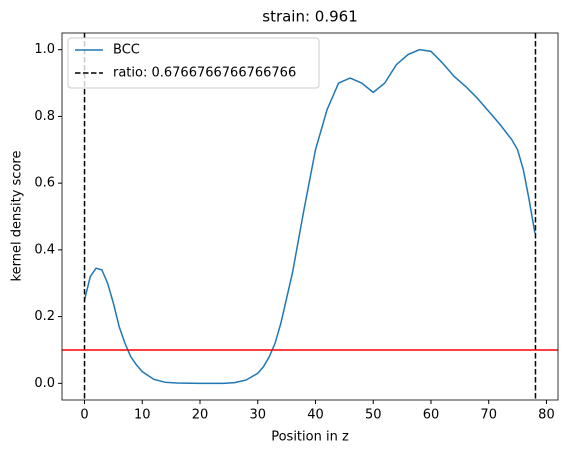 The height and width of the screenshot is (454, 569). What do you see at coordinates (310, 437) in the screenshot?
I see `x-axis-label: Position in z` at bounding box center [310, 437].